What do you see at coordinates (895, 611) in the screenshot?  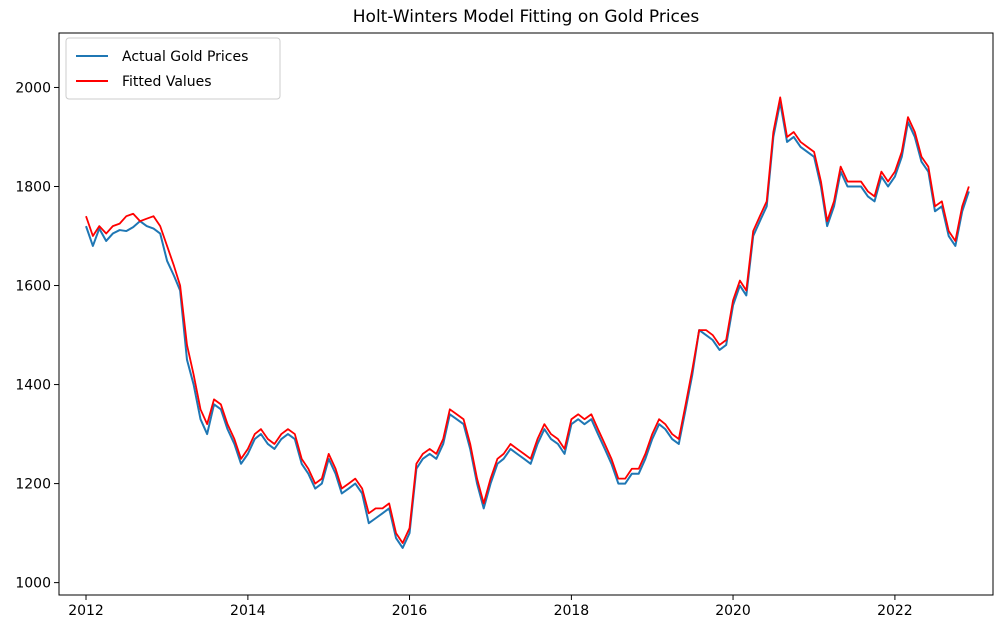 I see `x-tick-label: 2022` at bounding box center [895, 611].